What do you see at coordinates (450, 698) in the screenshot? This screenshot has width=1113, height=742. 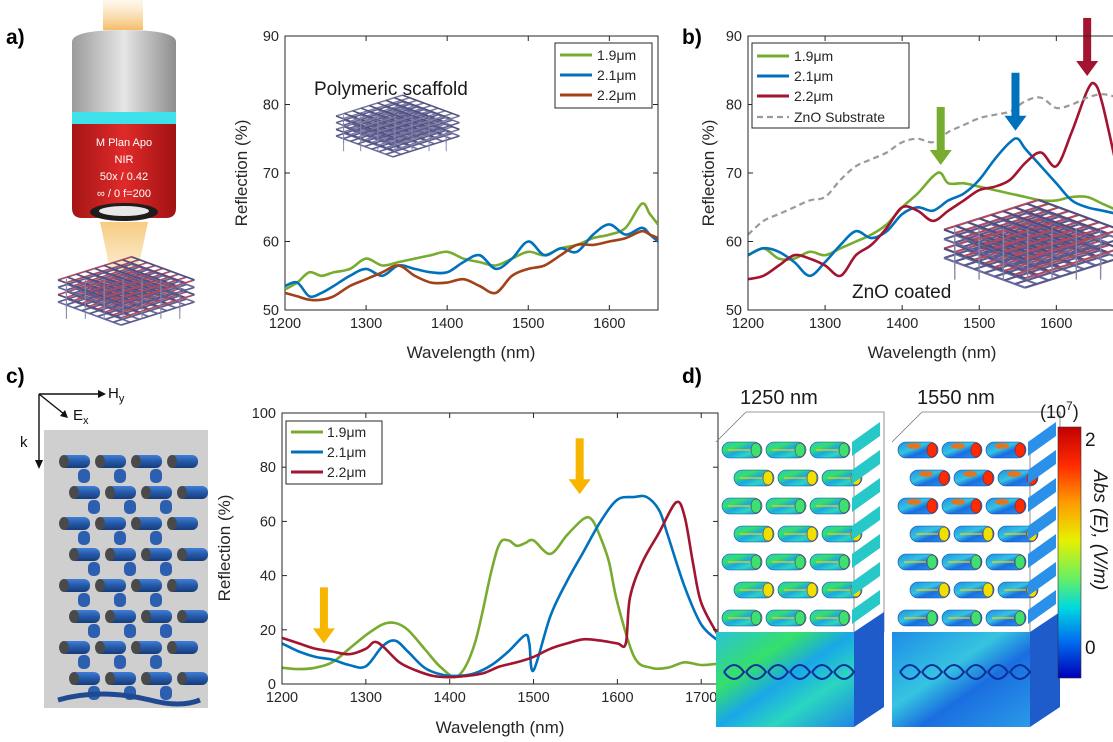 I see `chart-c-xtick-label: 1400` at bounding box center [450, 698].